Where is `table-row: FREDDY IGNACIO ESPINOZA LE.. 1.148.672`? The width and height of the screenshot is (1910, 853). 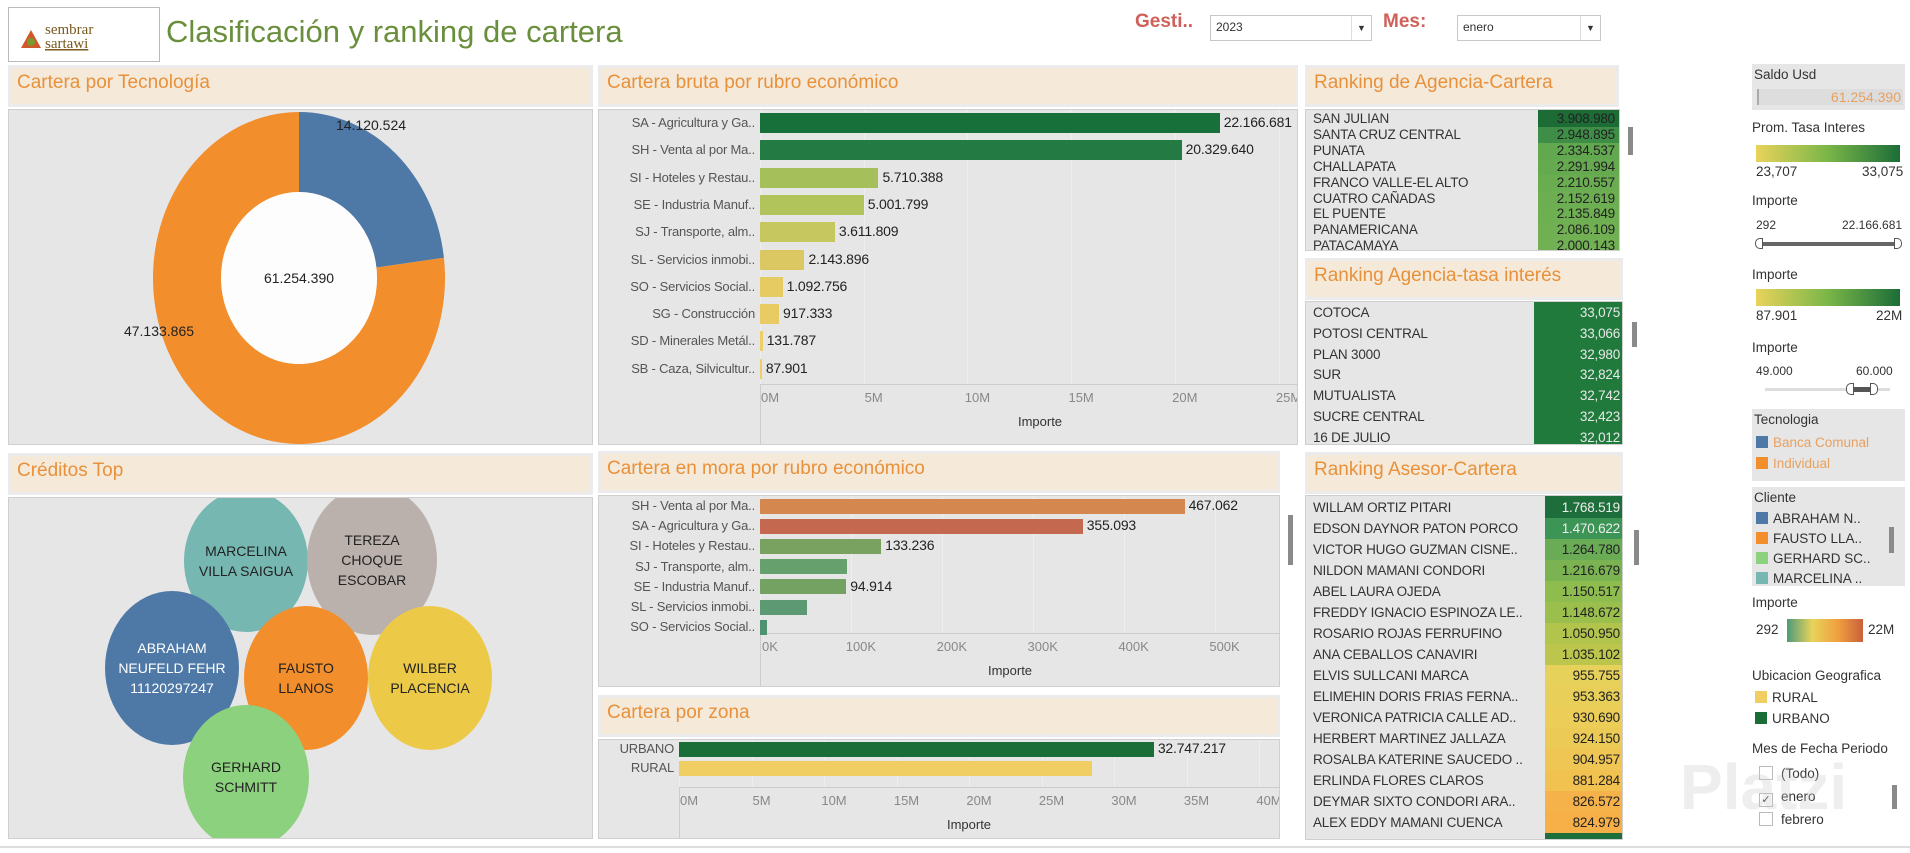 table-row: FREDDY IGNACIO ESPINOZA LE.. 1.148.672 is located at coordinates (1464, 612).